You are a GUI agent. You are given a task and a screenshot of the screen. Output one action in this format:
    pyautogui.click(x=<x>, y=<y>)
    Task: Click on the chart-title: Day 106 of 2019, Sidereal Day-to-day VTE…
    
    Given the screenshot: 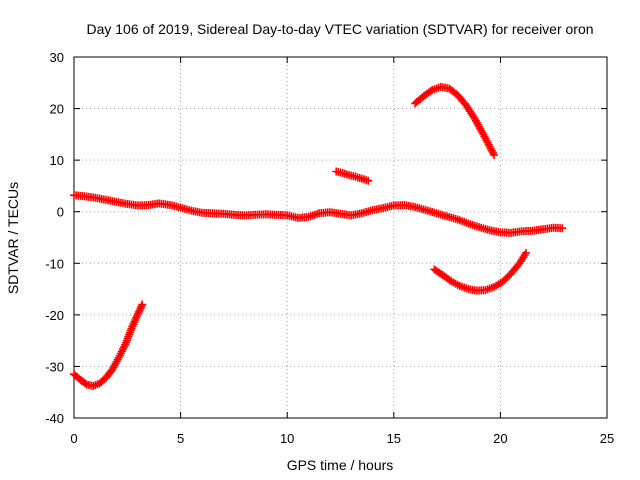 What is the action you would take?
    pyautogui.click(x=339, y=29)
    